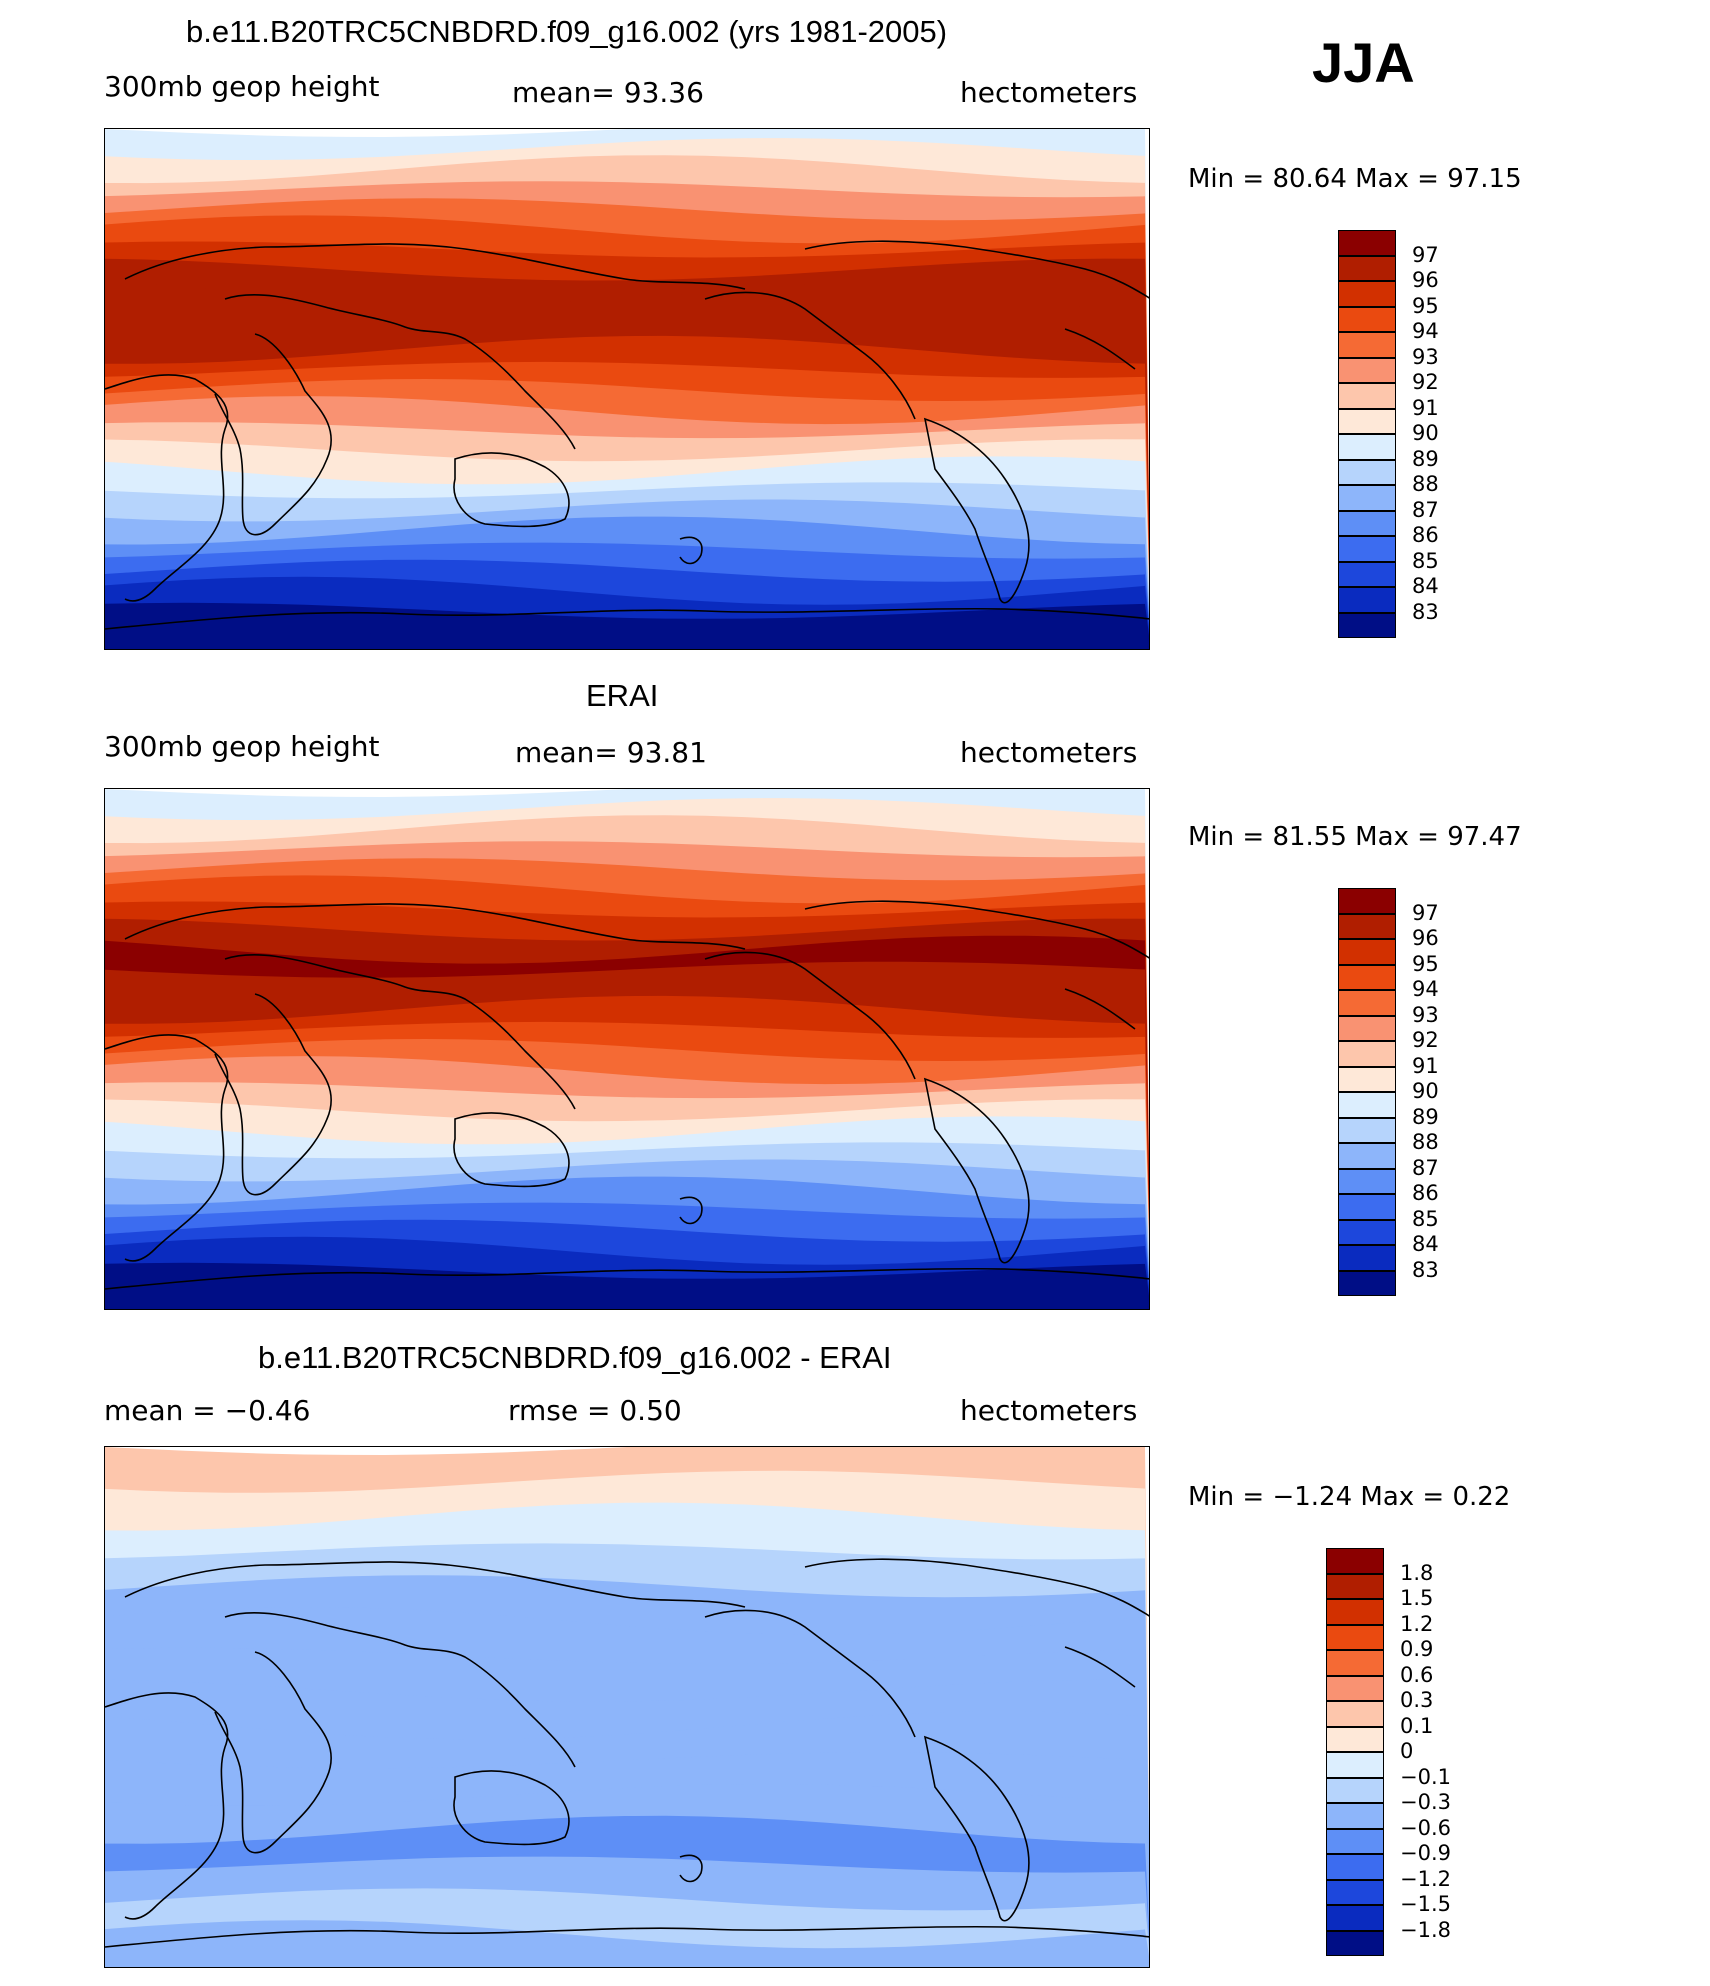 The image size is (1710, 1986). Describe the element at coordinates (1425, 1218) in the screenshot. I see `colorbar-tick-label: 85` at that location.